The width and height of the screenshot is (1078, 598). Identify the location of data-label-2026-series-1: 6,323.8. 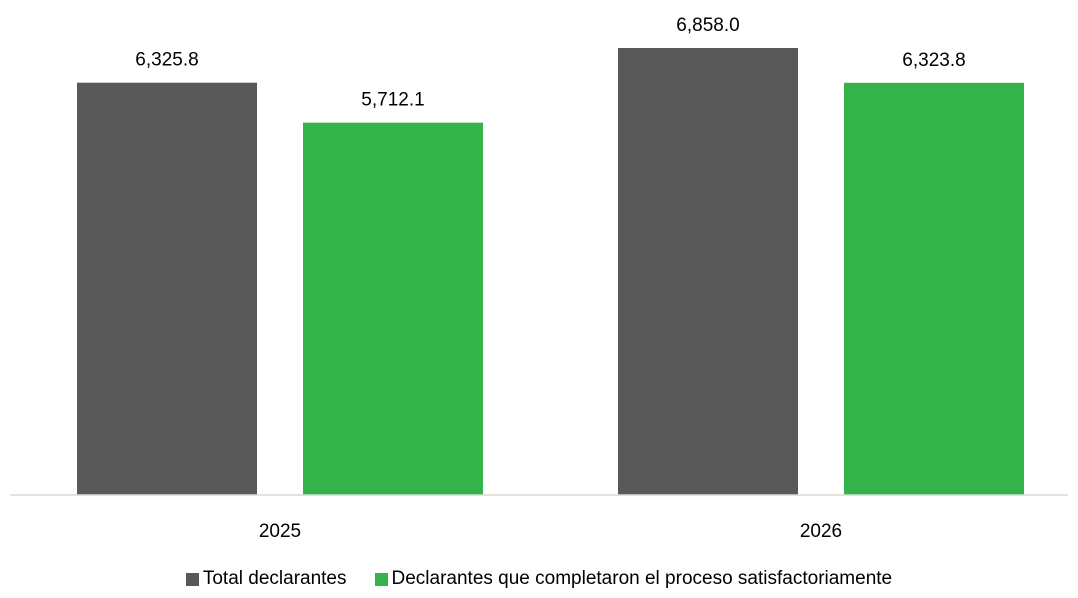
(933, 60).